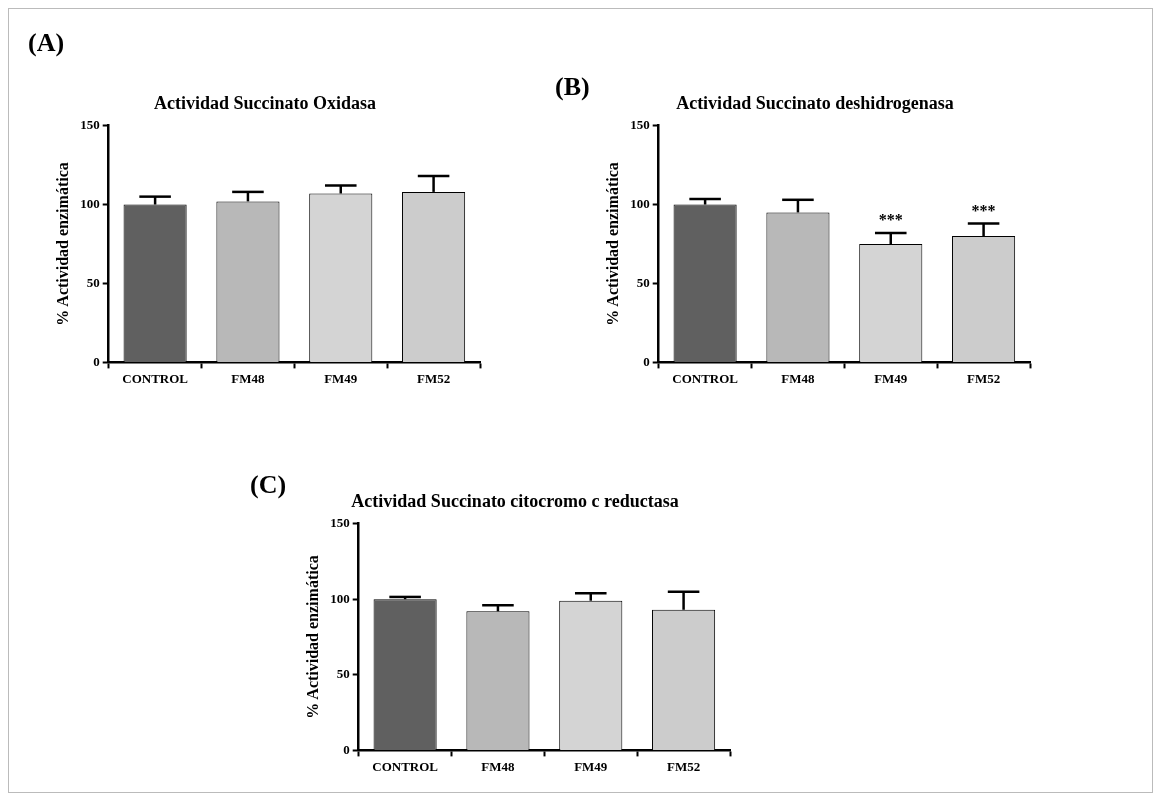  What do you see at coordinates (265, 103) in the screenshot?
I see `chart-title: Actividad Succinato Oxidasa` at bounding box center [265, 103].